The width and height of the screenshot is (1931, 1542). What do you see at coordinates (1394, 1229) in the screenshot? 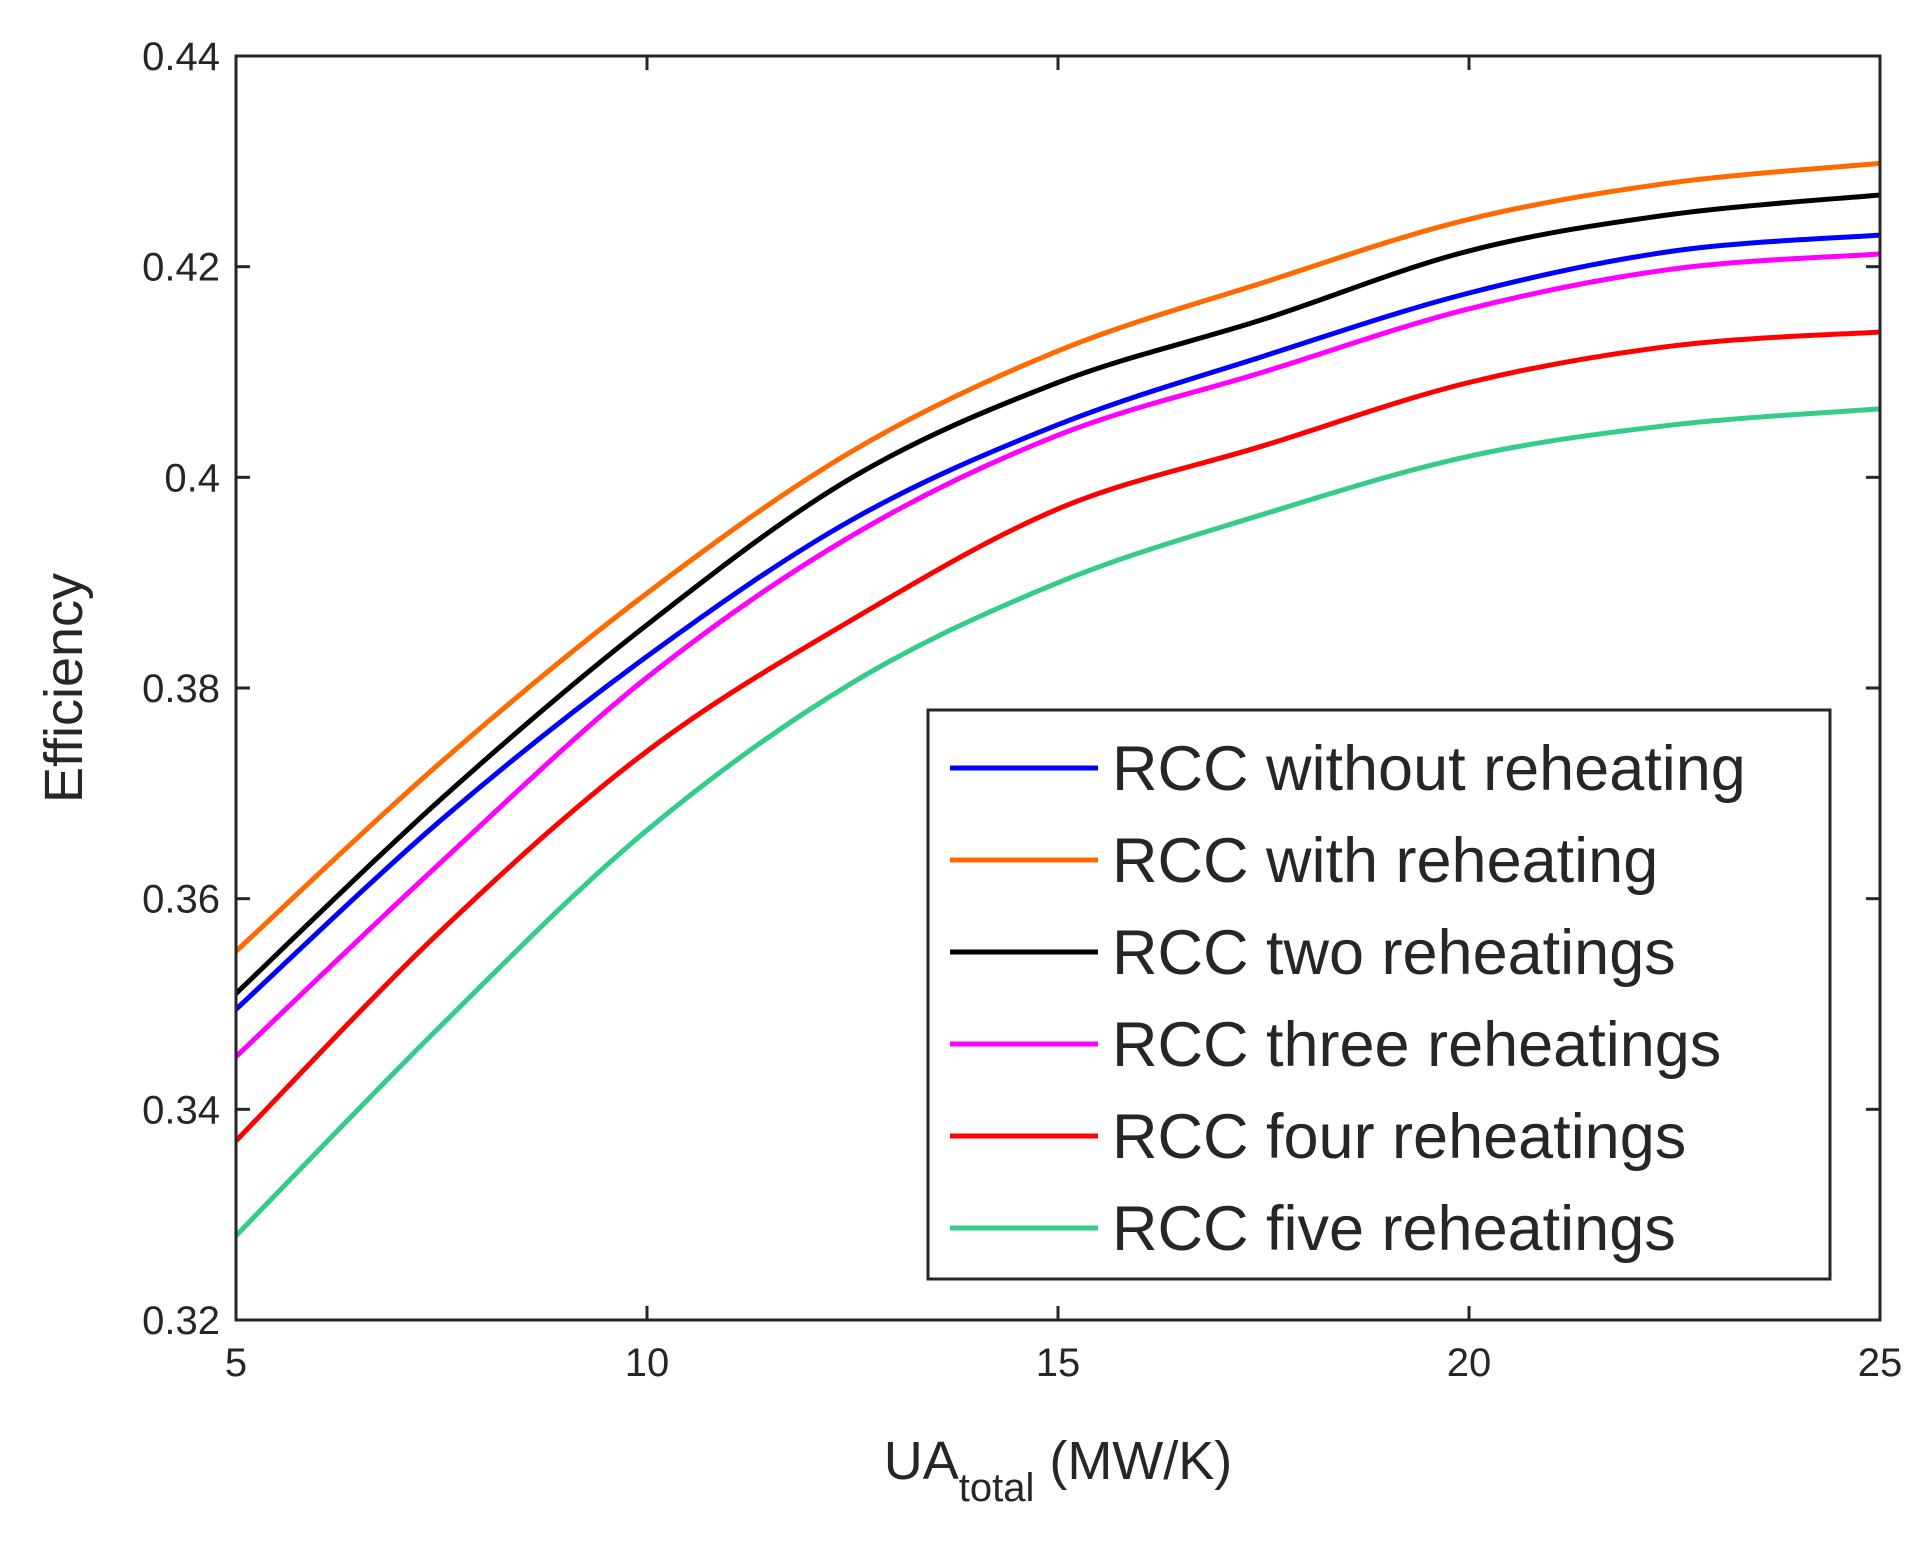
I see `legend-label-6: RCC five reheatings` at bounding box center [1394, 1229].